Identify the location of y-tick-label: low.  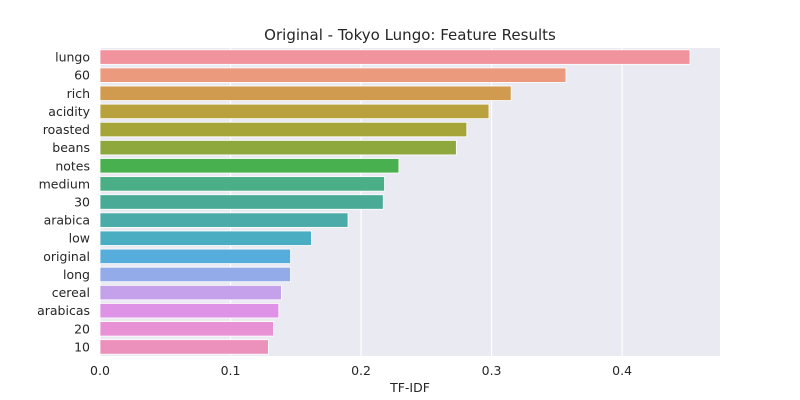
(79, 238).